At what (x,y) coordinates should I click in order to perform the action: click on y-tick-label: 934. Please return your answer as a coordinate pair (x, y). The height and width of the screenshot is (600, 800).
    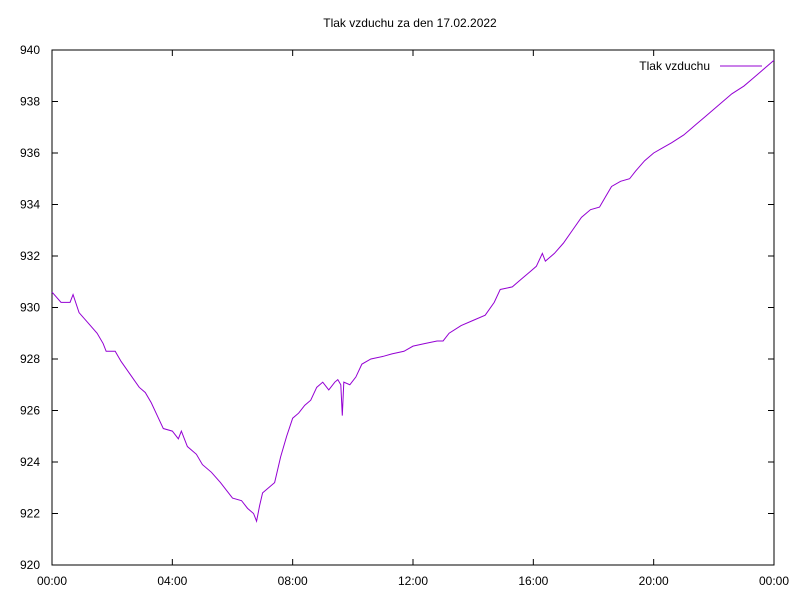
    Looking at the image, I should click on (30, 205).